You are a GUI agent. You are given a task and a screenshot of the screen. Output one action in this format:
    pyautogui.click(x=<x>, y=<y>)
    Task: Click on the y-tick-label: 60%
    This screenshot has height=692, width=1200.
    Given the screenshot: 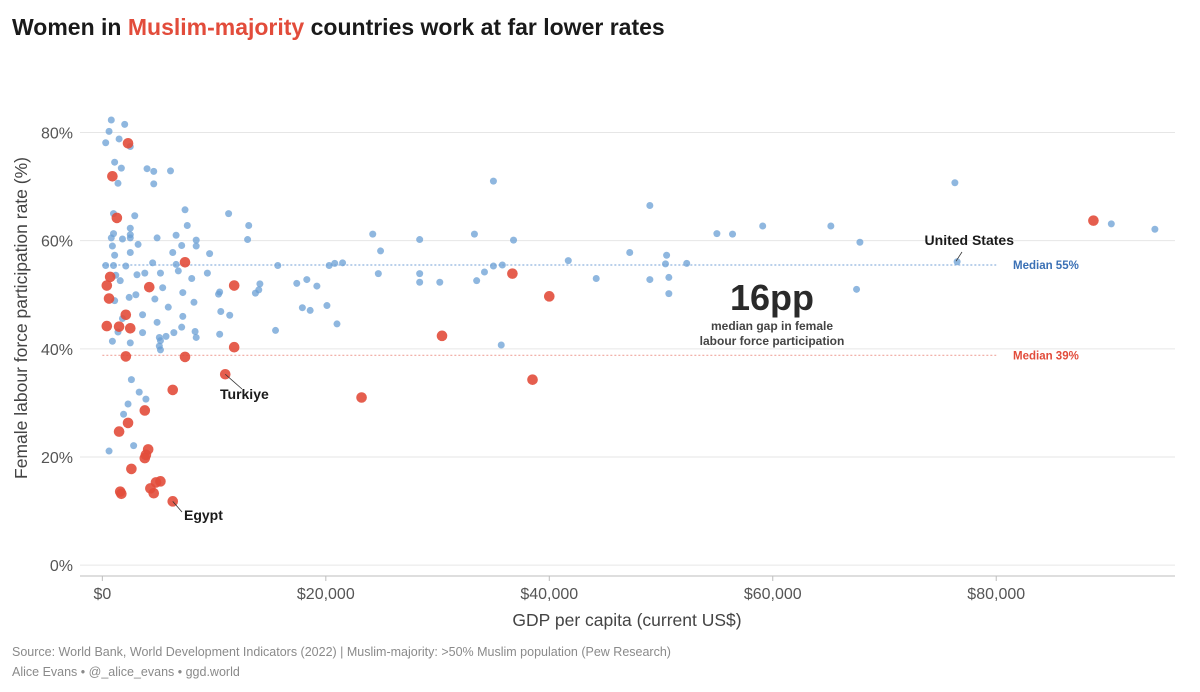 What is the action you would take?
    pyautogui.click(x=57, y=242)
    